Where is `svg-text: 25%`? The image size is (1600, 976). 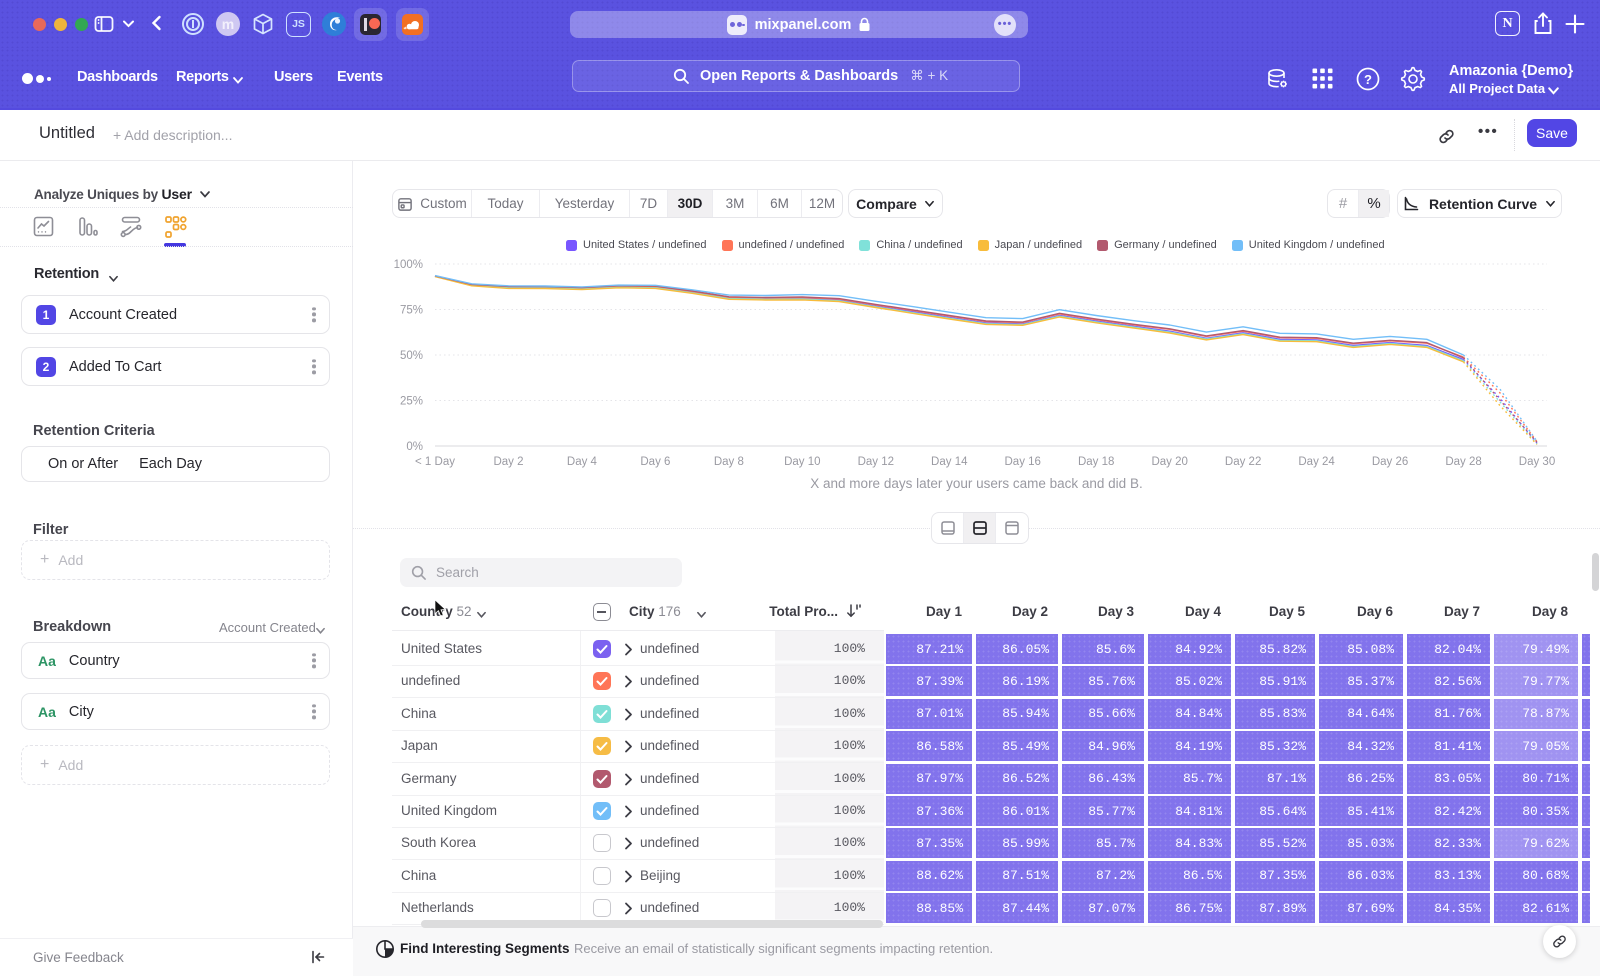
svg-text: 25% is located at coordinates (411, 402).